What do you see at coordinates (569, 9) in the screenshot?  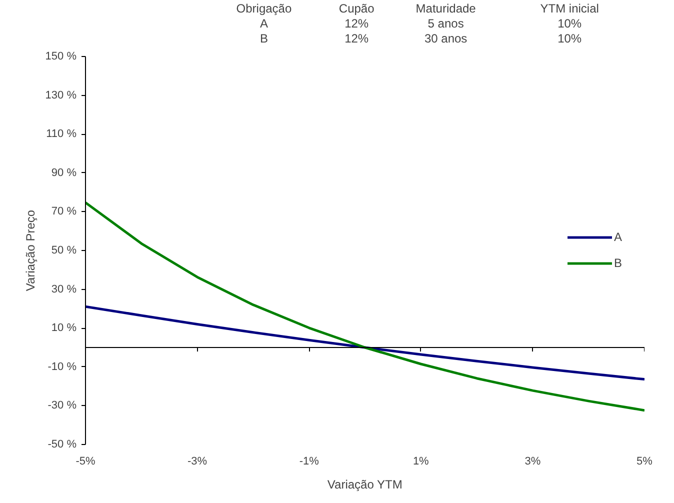 I see `text: YTM inicial` at bounding box center [569, 9].